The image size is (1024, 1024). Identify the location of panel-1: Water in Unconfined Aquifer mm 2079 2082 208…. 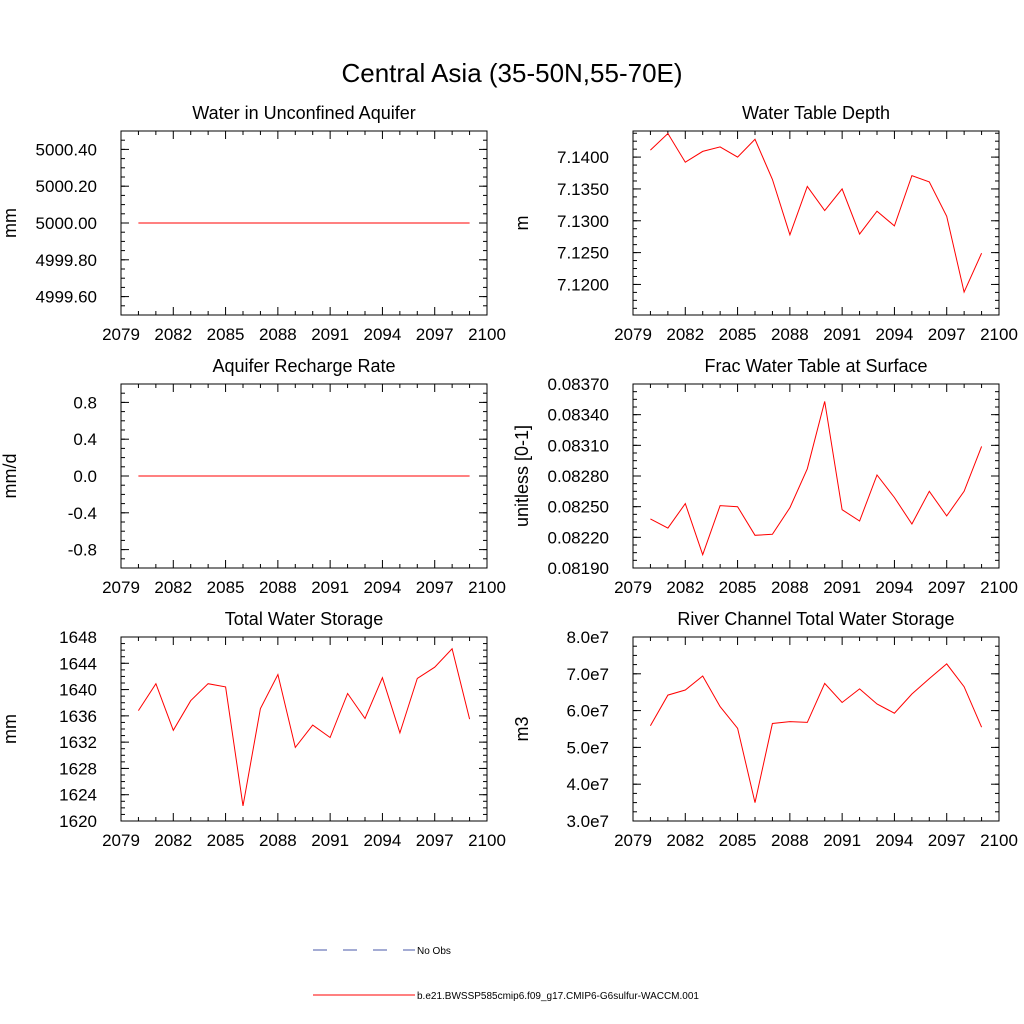
(253, 223).